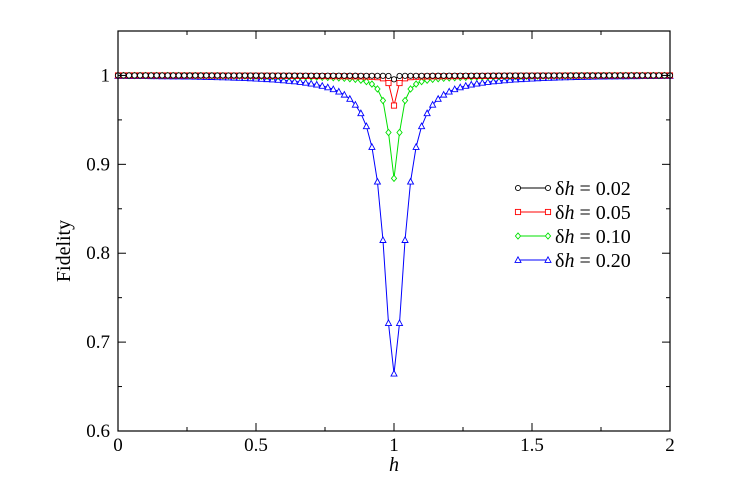 The width and height of the screenshot is (731, 491). I want to click on legend-value: = 0.02, so click(602, 189).